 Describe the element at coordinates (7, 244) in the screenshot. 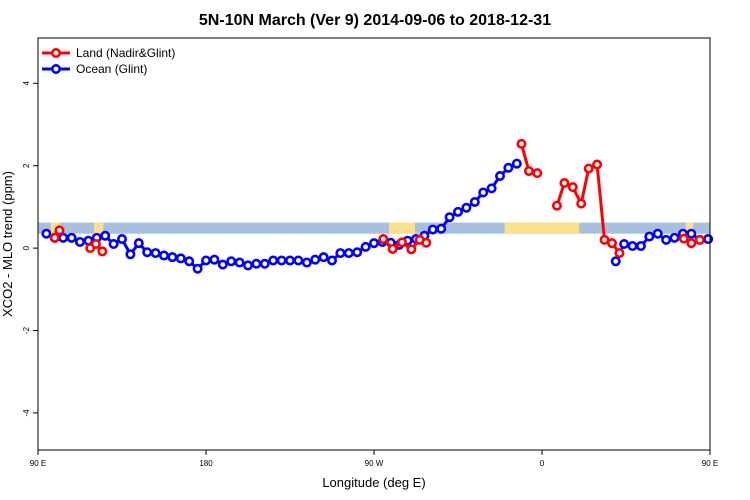

I see `y-axis-title: XCO2 - MLO trend (ppm)` at that location.